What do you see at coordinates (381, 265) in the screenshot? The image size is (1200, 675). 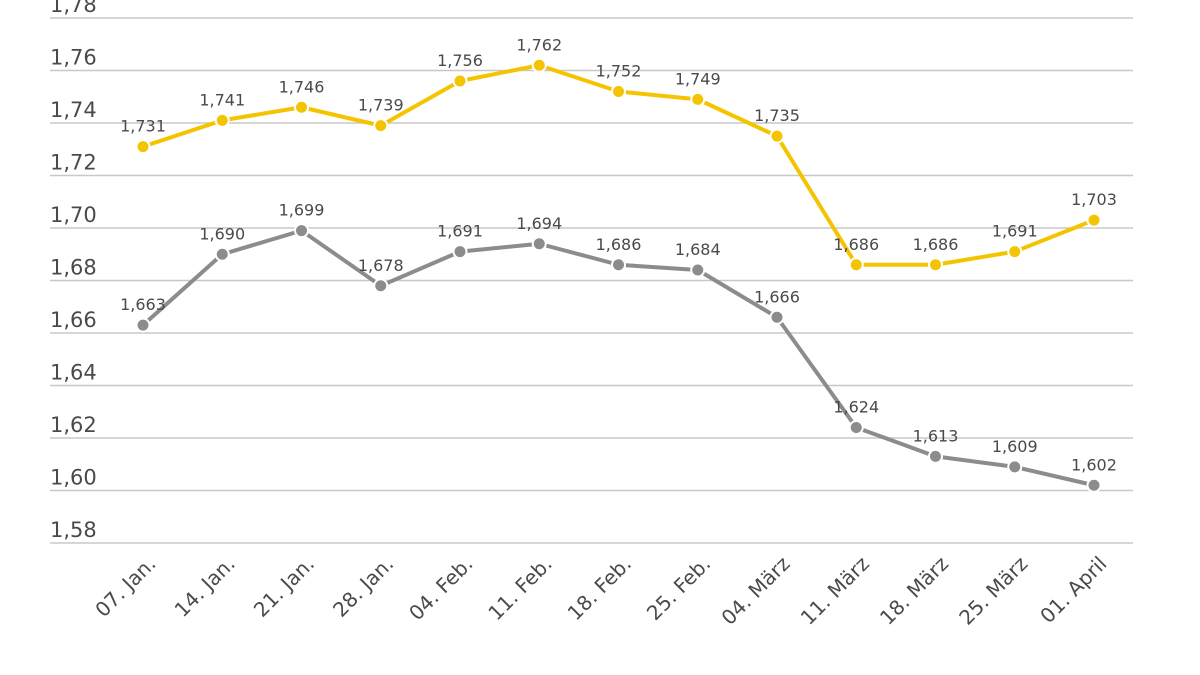 I see `gray-series-data-label: 1,678` at bounding box center [381, 265].